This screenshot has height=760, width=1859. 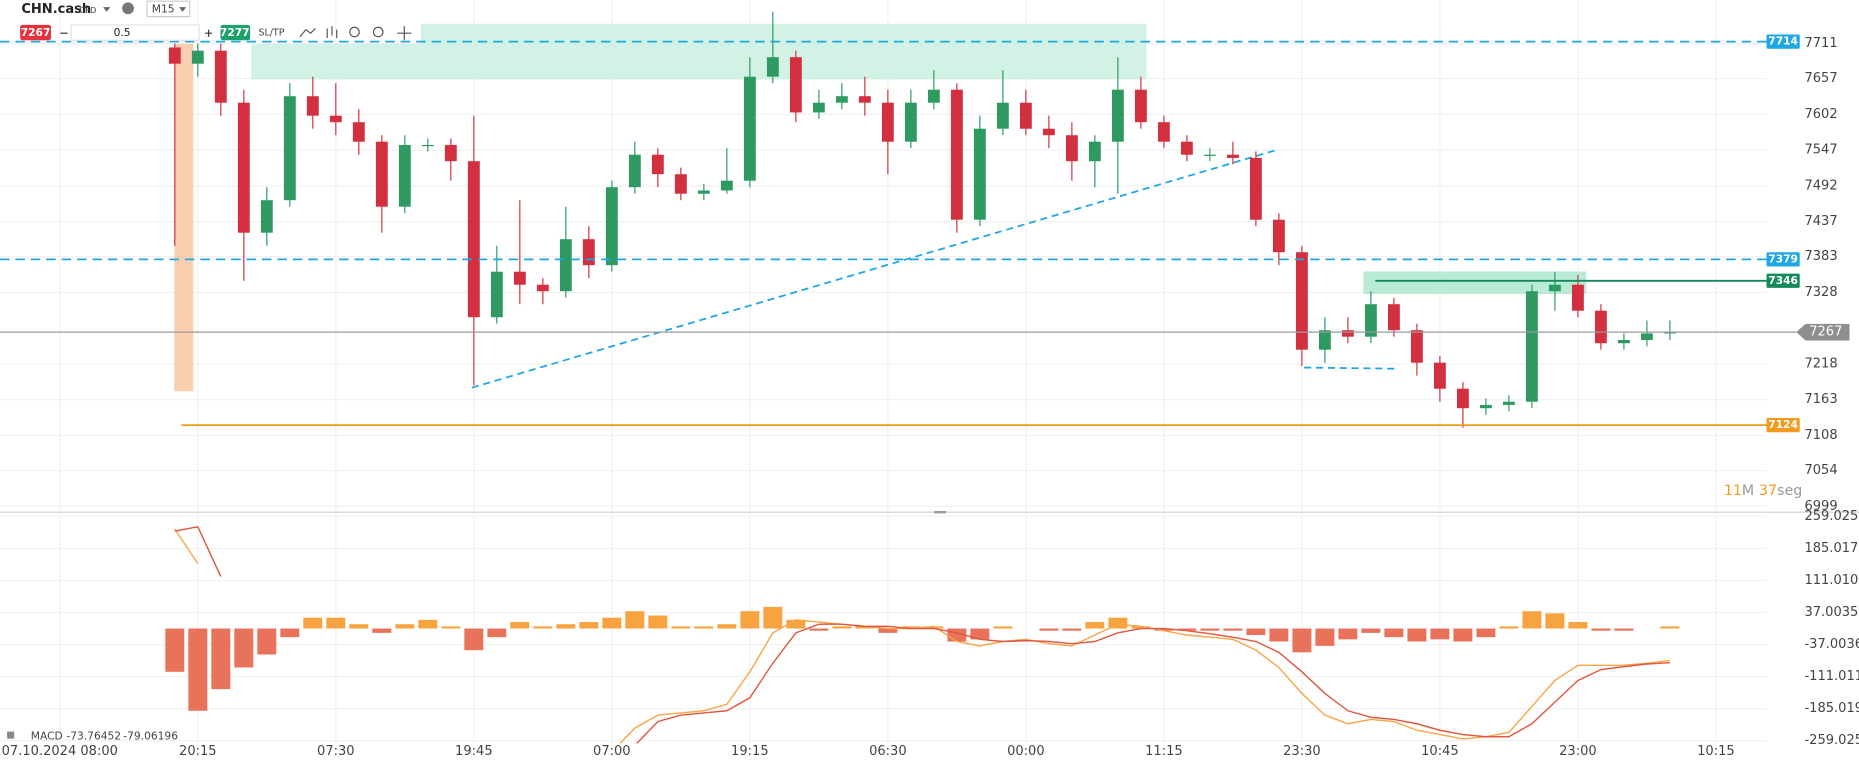 I want to click on volume-input, so click(x=135, y=32).